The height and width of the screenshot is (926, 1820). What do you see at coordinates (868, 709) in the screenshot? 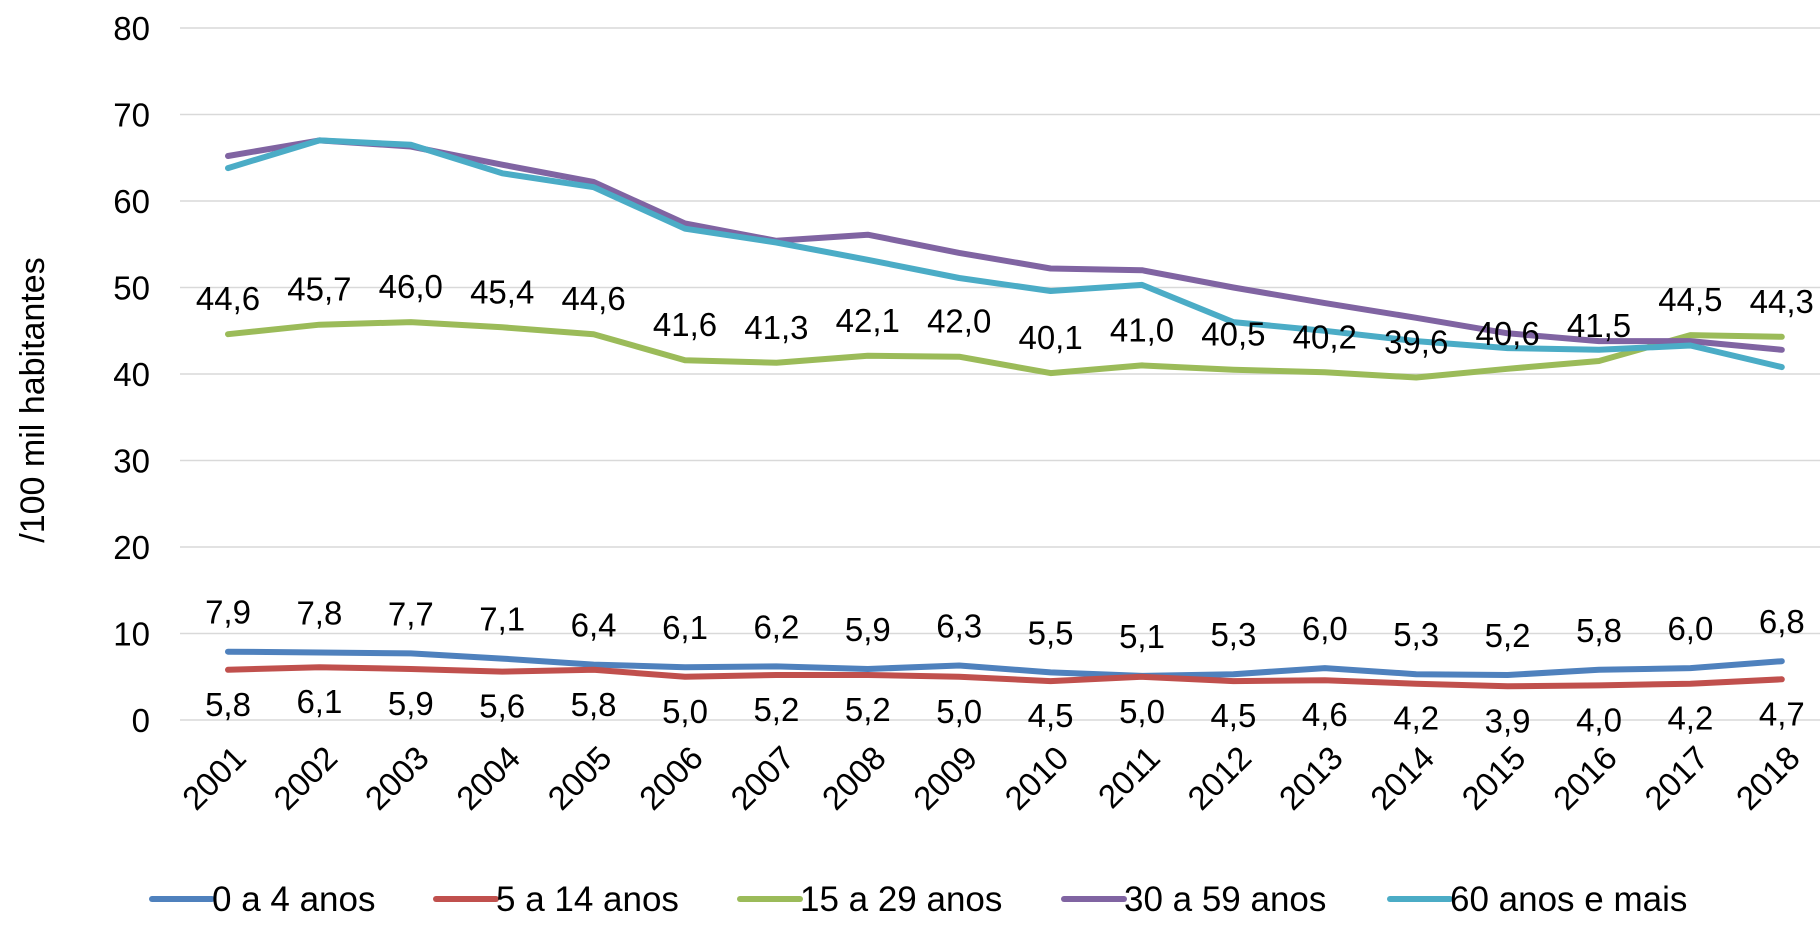
I see `data-label-5a14-2008: 5,2` at bounding box center [868, 709].